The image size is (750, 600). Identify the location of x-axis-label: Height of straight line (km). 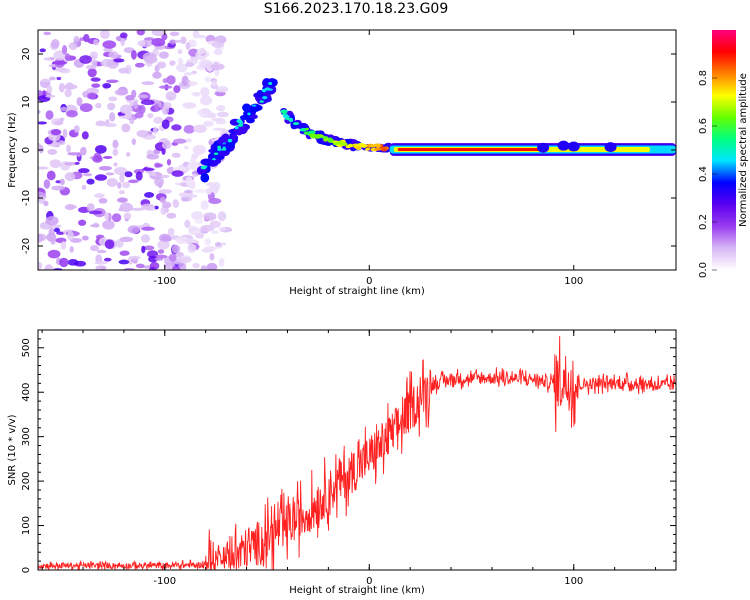
(357, 590).